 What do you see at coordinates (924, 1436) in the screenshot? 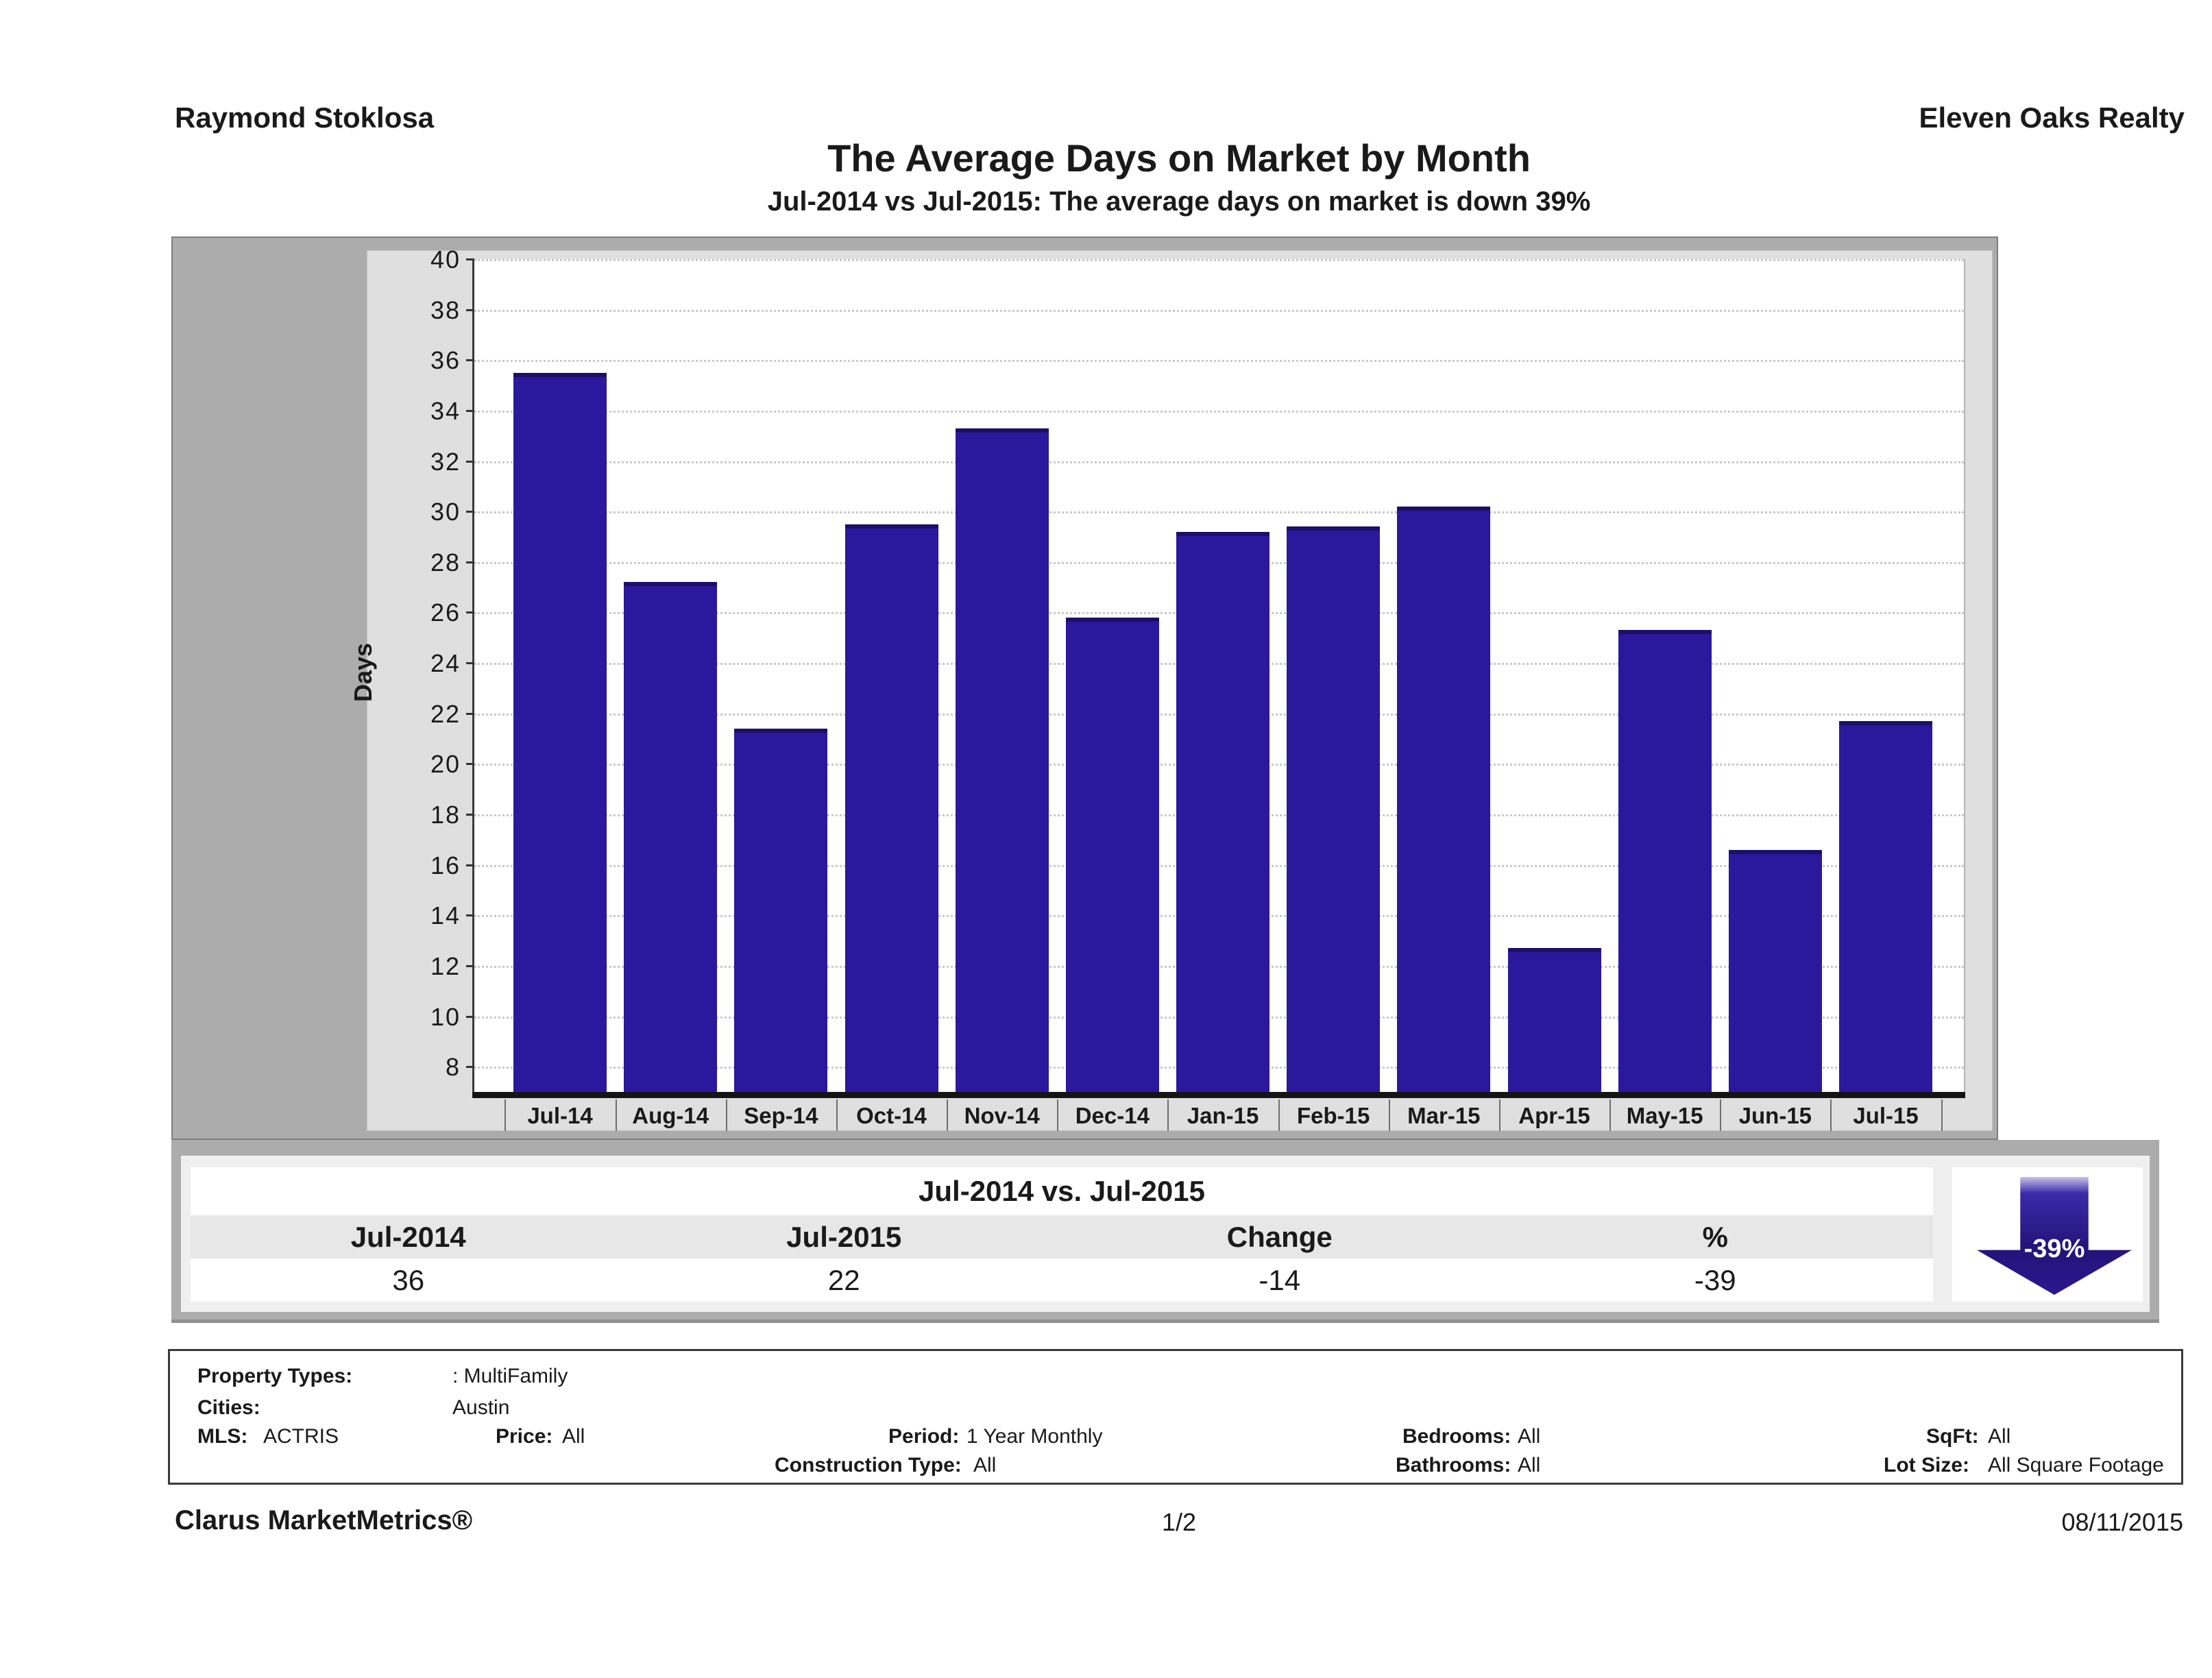
I see `period-label: Period:` at bounding box center [924, 1436].